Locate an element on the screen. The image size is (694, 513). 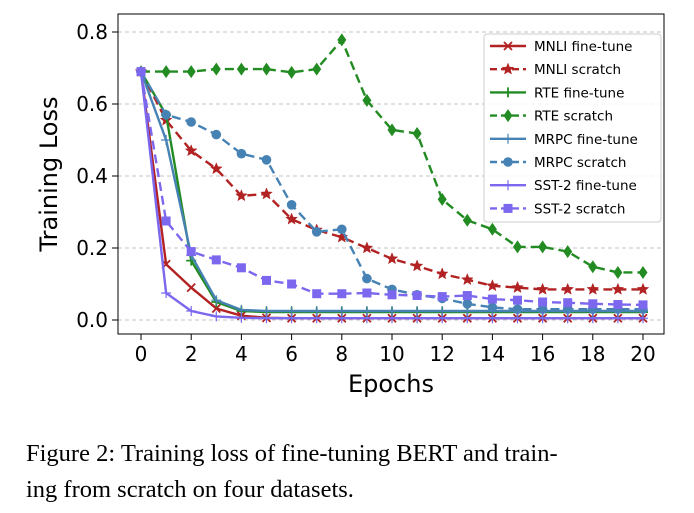
legend-item-0: MNLI fine-tune is located at coordinates (561, 47).